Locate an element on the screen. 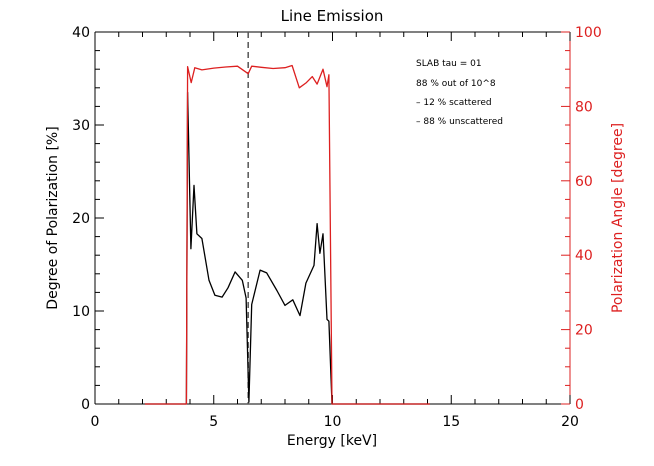  annotation-4: – 88 % unscattered is located at coordinates (459, 122).